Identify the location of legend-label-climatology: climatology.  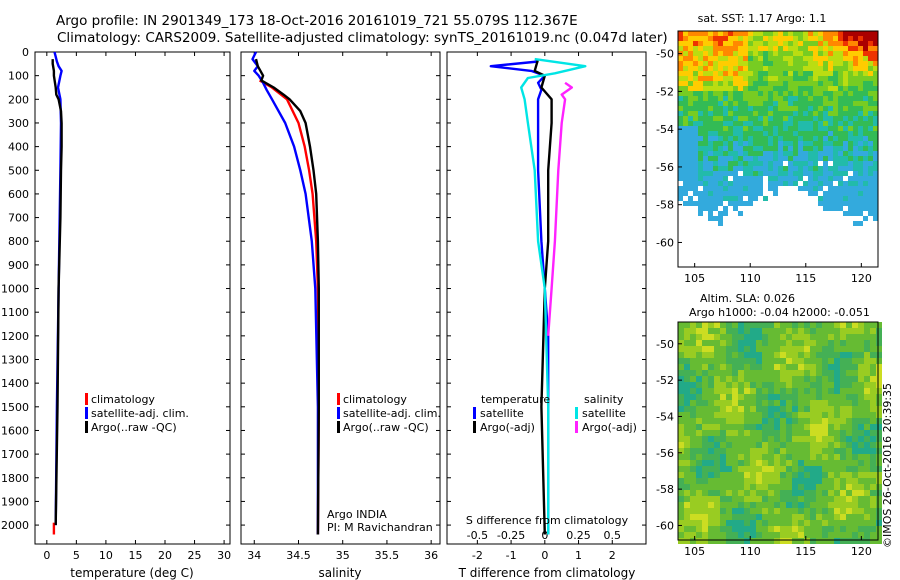
(375, 399).